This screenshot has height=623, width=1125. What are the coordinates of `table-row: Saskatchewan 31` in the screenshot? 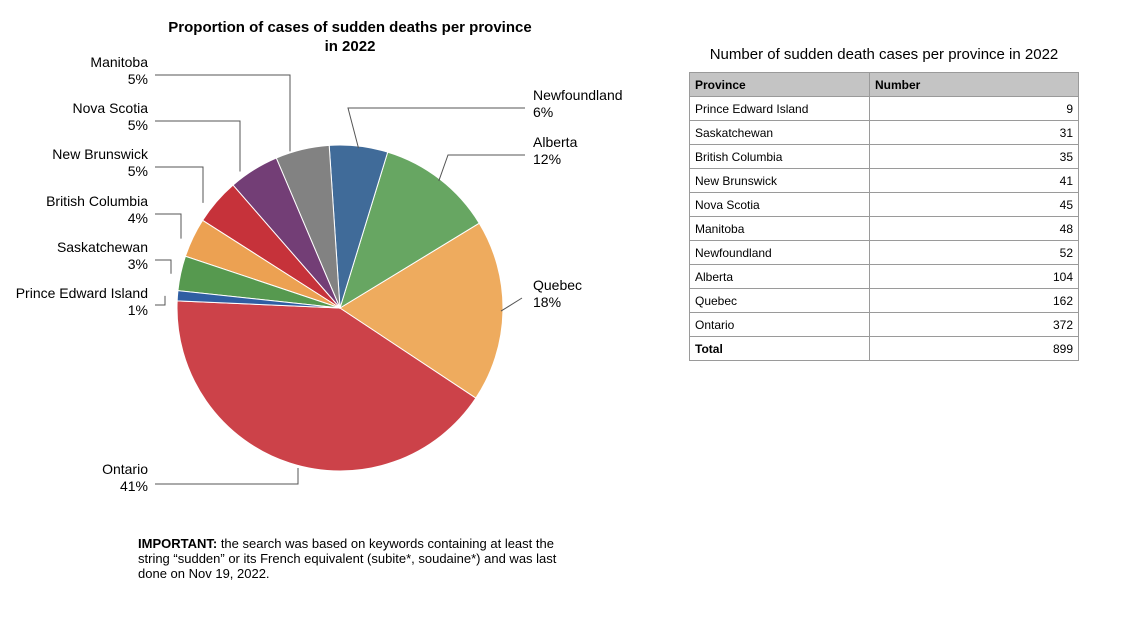 It's located at (884, 132).